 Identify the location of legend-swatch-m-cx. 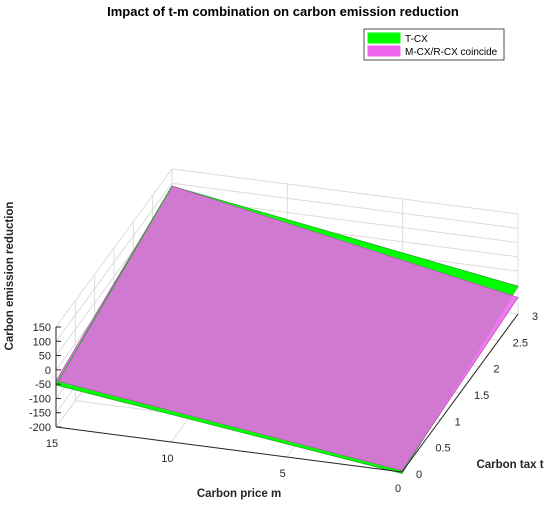
(384, 51).